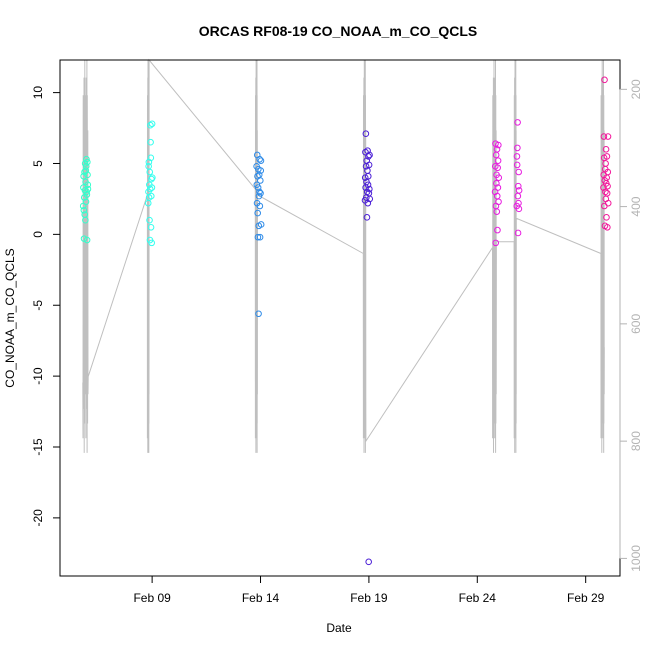  What do you see at coordinates (152, 598) in the screenshot?
I see `x-tick-label: Feb 09` at bounding box center [152, 598].